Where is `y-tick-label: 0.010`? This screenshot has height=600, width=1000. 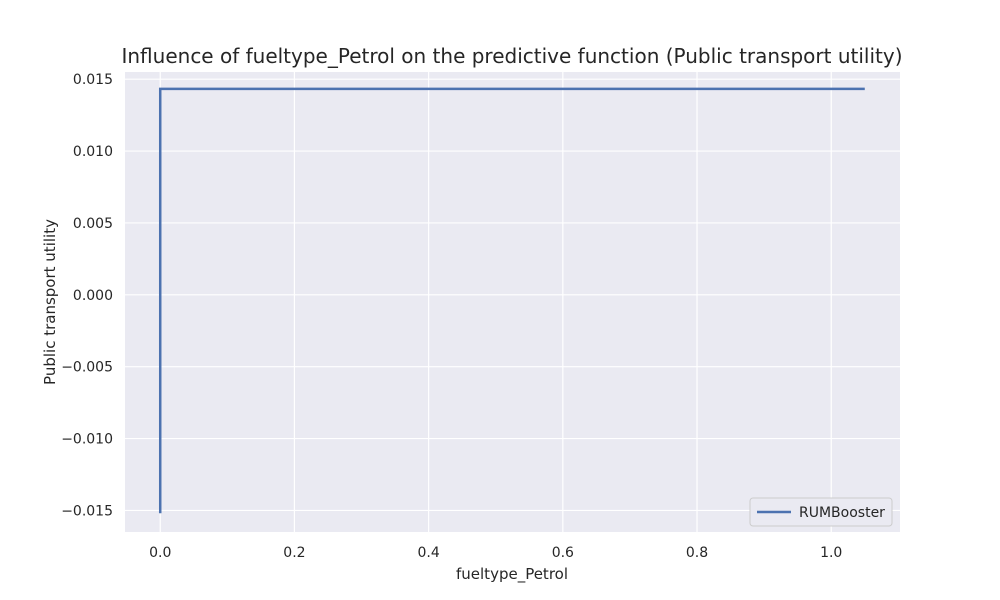
y-tick-label: 0.010 is located at coordinates (93, 152).